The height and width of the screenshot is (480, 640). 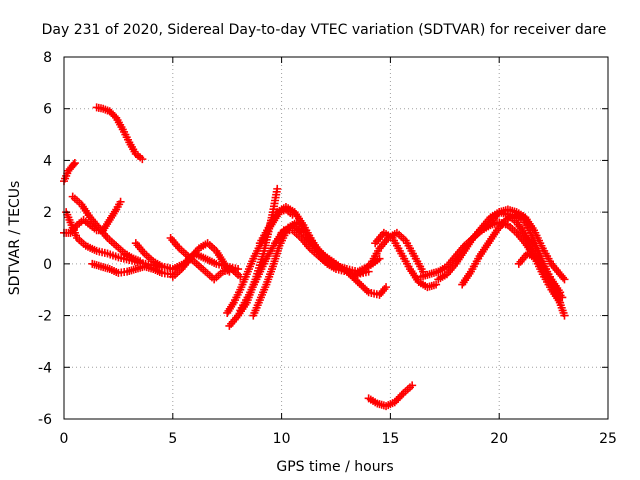 I want to click on y-tick-label: 8, so click(x=47, y=58).